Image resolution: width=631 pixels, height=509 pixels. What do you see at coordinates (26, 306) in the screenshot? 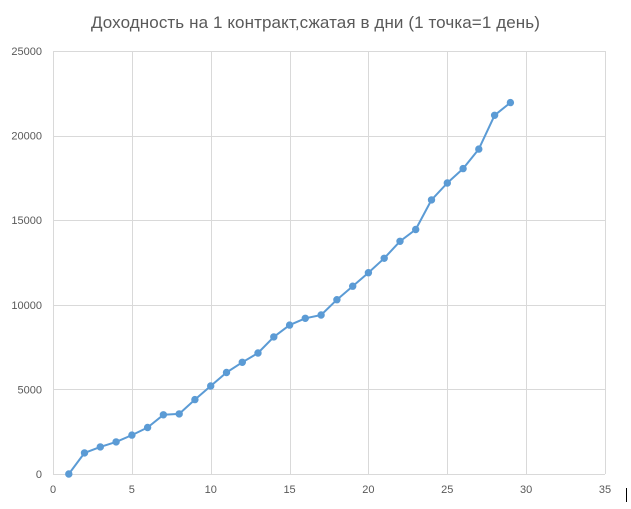
I see `y-tick-label: 10000` at bounding box center [26, 306].